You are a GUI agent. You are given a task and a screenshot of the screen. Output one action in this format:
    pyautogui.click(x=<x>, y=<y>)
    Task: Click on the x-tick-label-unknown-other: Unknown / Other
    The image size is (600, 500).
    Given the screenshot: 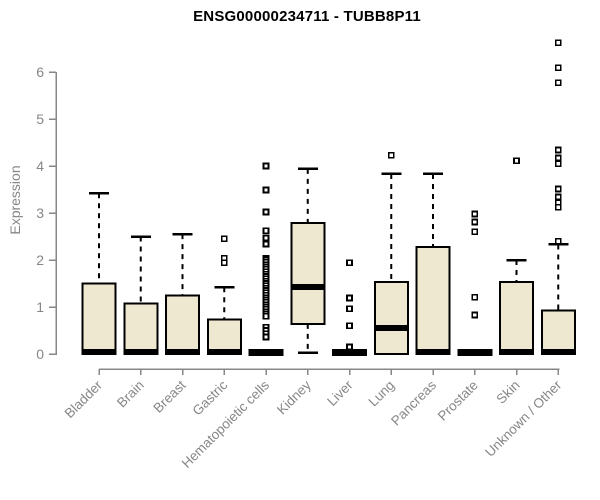 What is the action you would take?
    pyautogui.click(x=523, y=418)
    